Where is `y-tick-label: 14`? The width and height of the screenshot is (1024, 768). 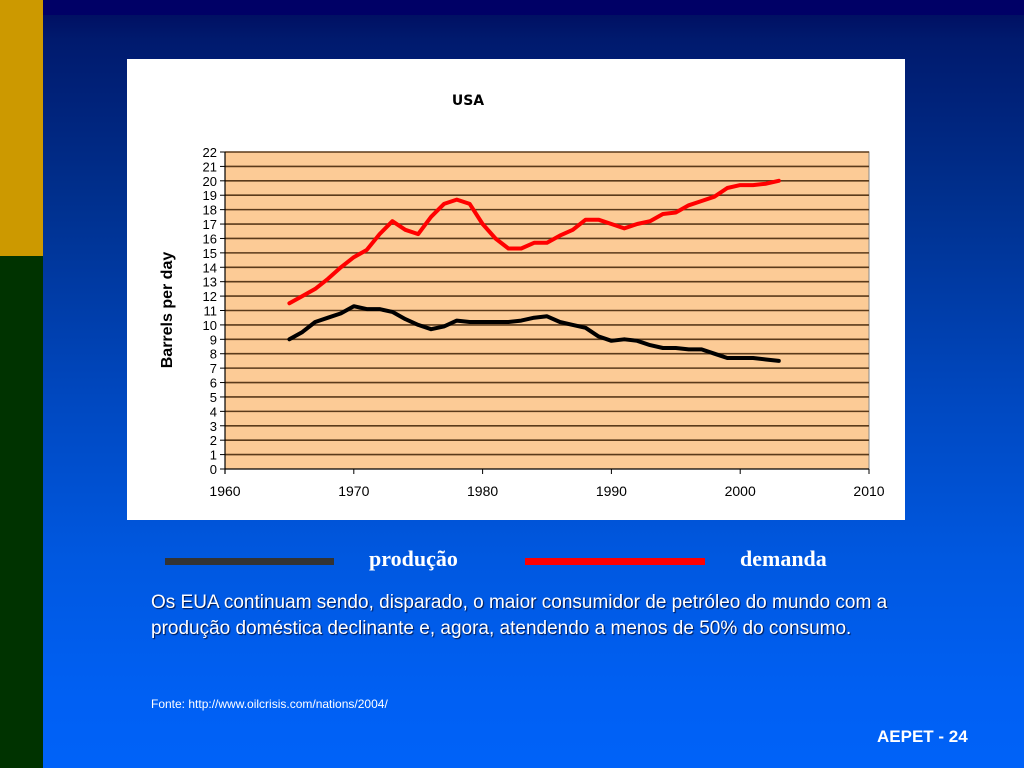
y-tick-label: 14 is located at coordinates (210, 267).